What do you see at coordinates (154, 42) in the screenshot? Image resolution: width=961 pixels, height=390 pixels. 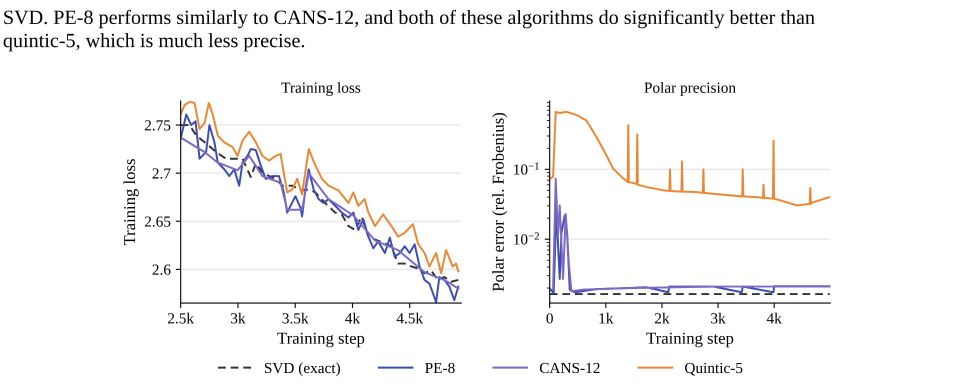 I see `text: quintic-5, which is much less precise.` at bounding box center [154, 42].